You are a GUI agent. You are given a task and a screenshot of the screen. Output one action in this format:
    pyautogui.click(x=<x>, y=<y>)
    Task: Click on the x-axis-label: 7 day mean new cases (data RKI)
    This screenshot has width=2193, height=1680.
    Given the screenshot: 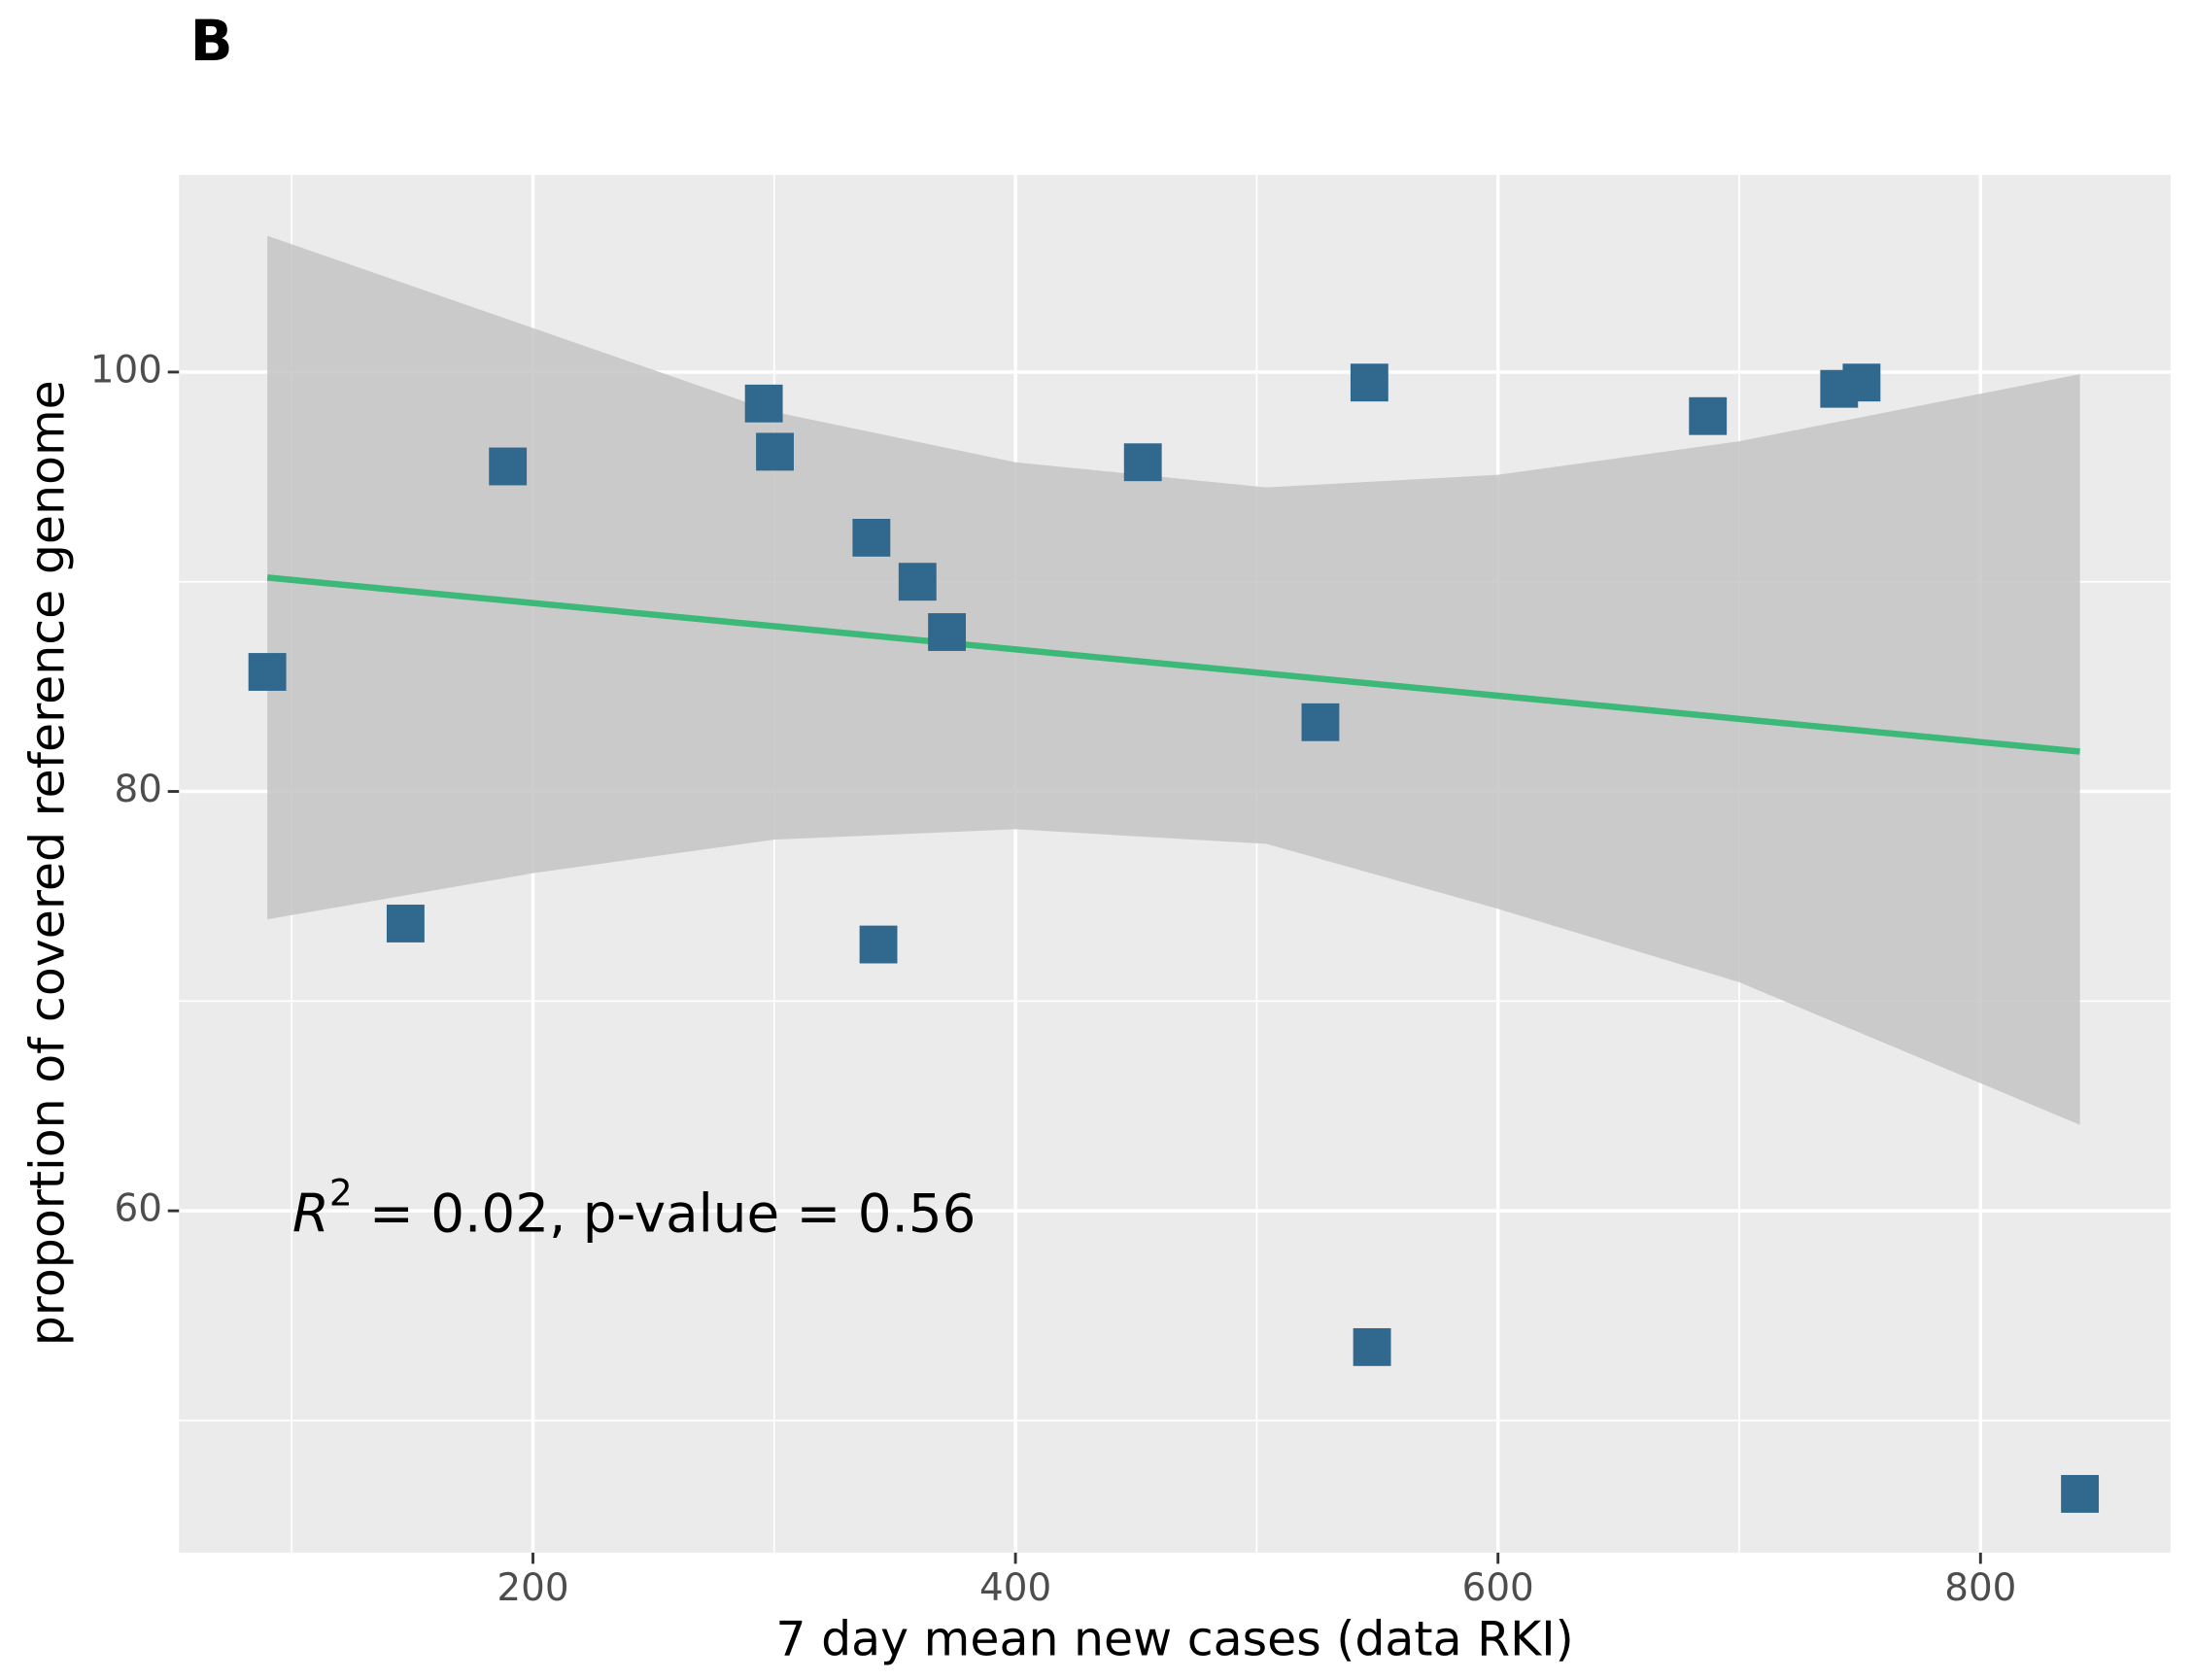 What is the action you would take?
    pyautogui.click(x=1174, y=1639)
    